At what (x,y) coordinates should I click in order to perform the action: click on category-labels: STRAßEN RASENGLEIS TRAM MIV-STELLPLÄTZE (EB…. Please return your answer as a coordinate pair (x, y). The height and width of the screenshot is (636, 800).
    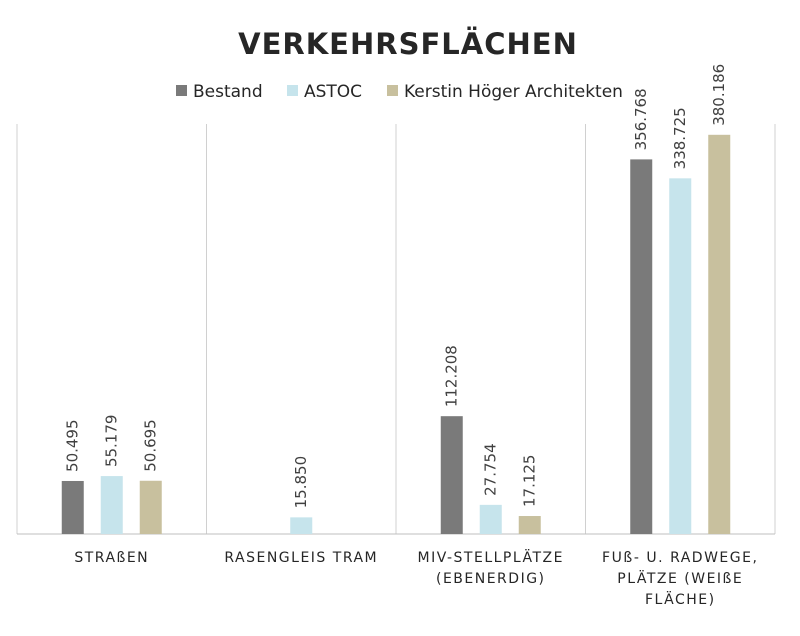
    Looking at the image, I should click on (416, 578).